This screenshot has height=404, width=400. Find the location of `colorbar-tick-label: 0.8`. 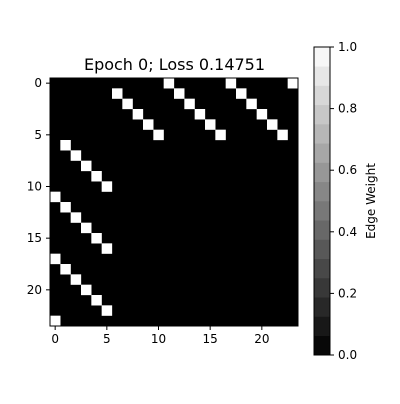

colorbar-tick-label: 0.8 is located at coordinates (347, 109).